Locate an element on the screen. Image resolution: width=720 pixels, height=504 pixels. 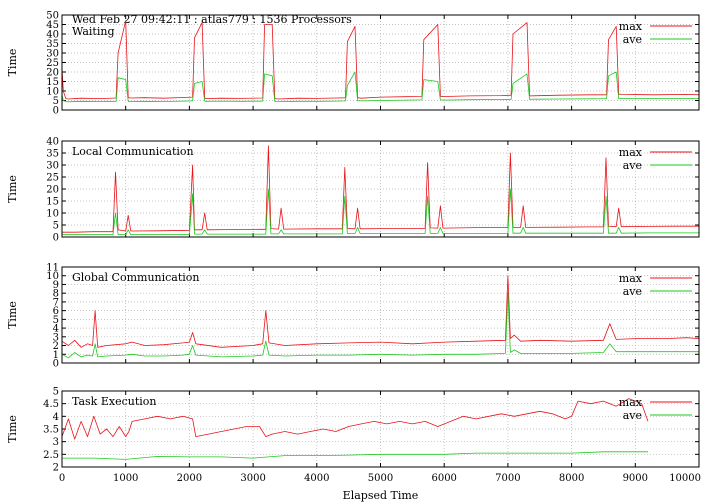
x-tick-label: 3000 is located at coordinates (252, 478).